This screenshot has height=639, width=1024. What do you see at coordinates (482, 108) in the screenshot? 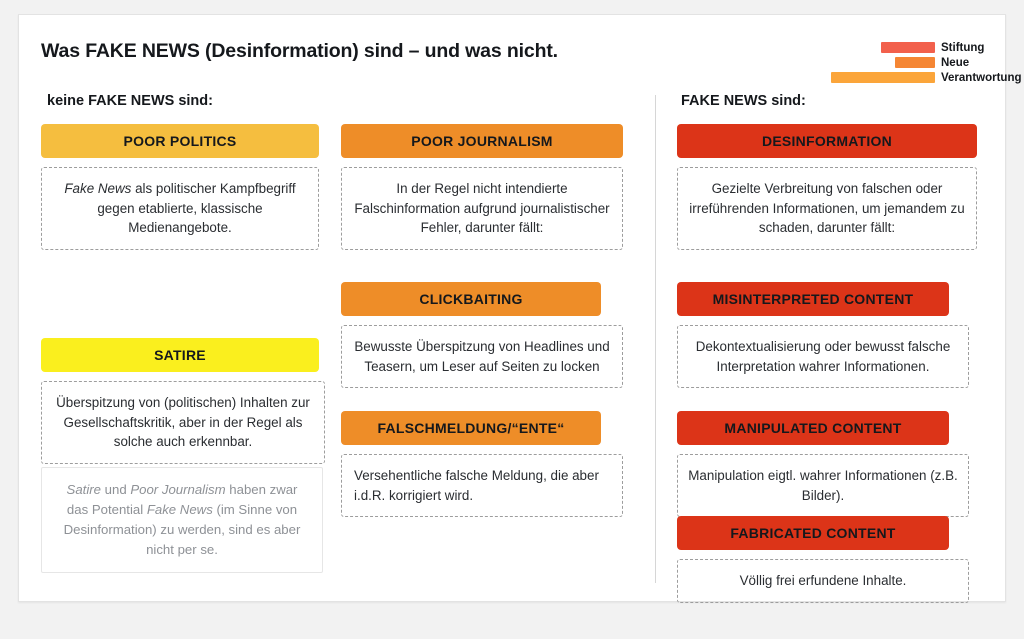
I see `column-heading-middle-spacer` at bounding box center [482, 108].